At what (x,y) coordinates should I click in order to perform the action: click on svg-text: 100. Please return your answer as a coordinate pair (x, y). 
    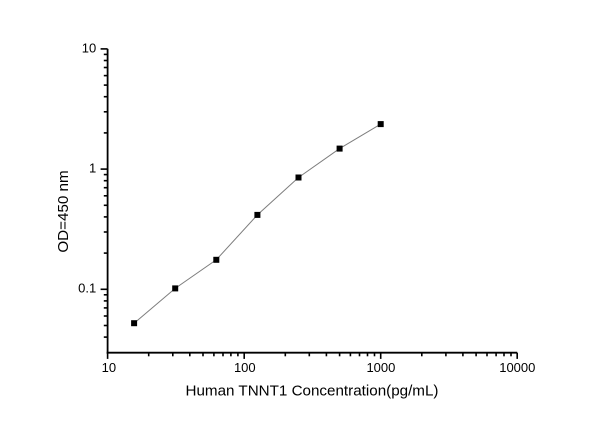
    Looking at the image, I should click on (245, 367).